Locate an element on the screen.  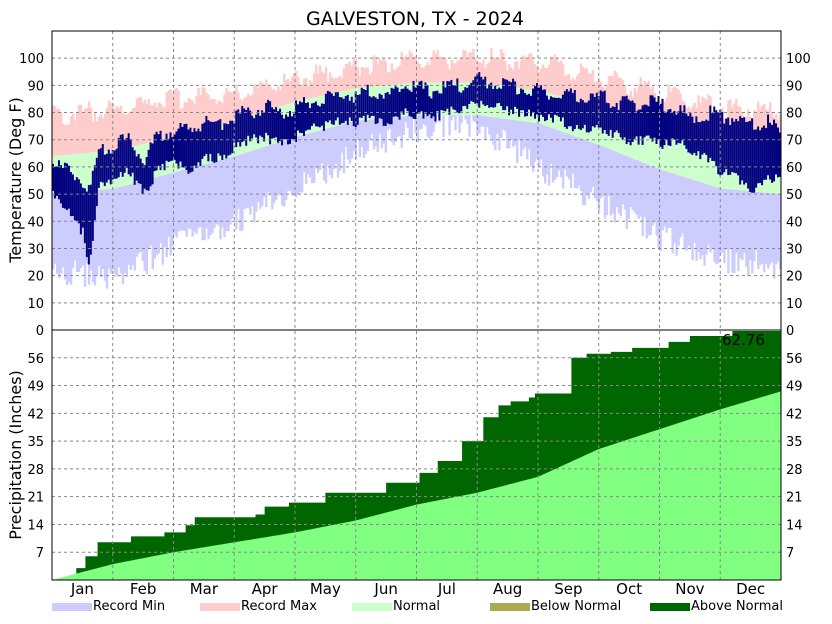
temp-tick-label-right: 10 is located at coordinates (794, 304).